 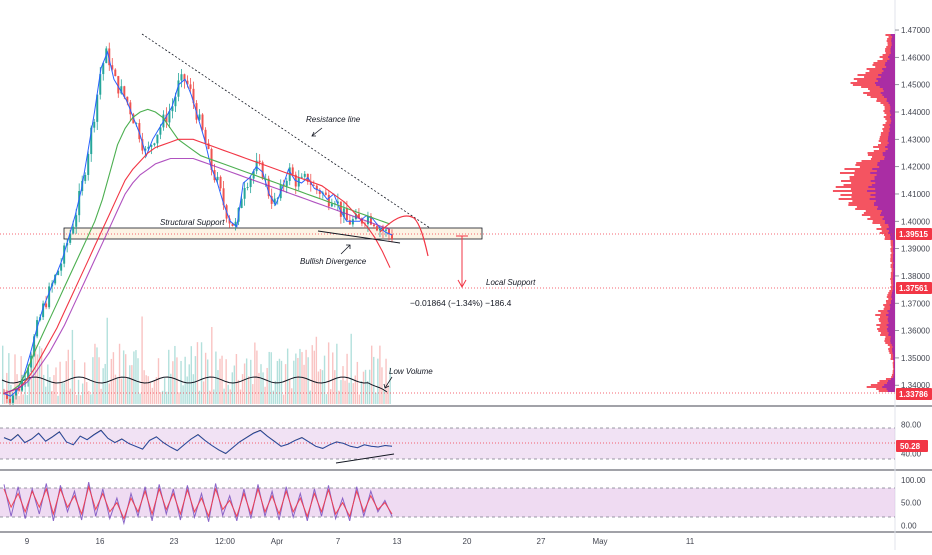 What do you see at coordinates (286, 131) in the screenshot?
I see `resistance-trendline` at bounding box center [286, 131].